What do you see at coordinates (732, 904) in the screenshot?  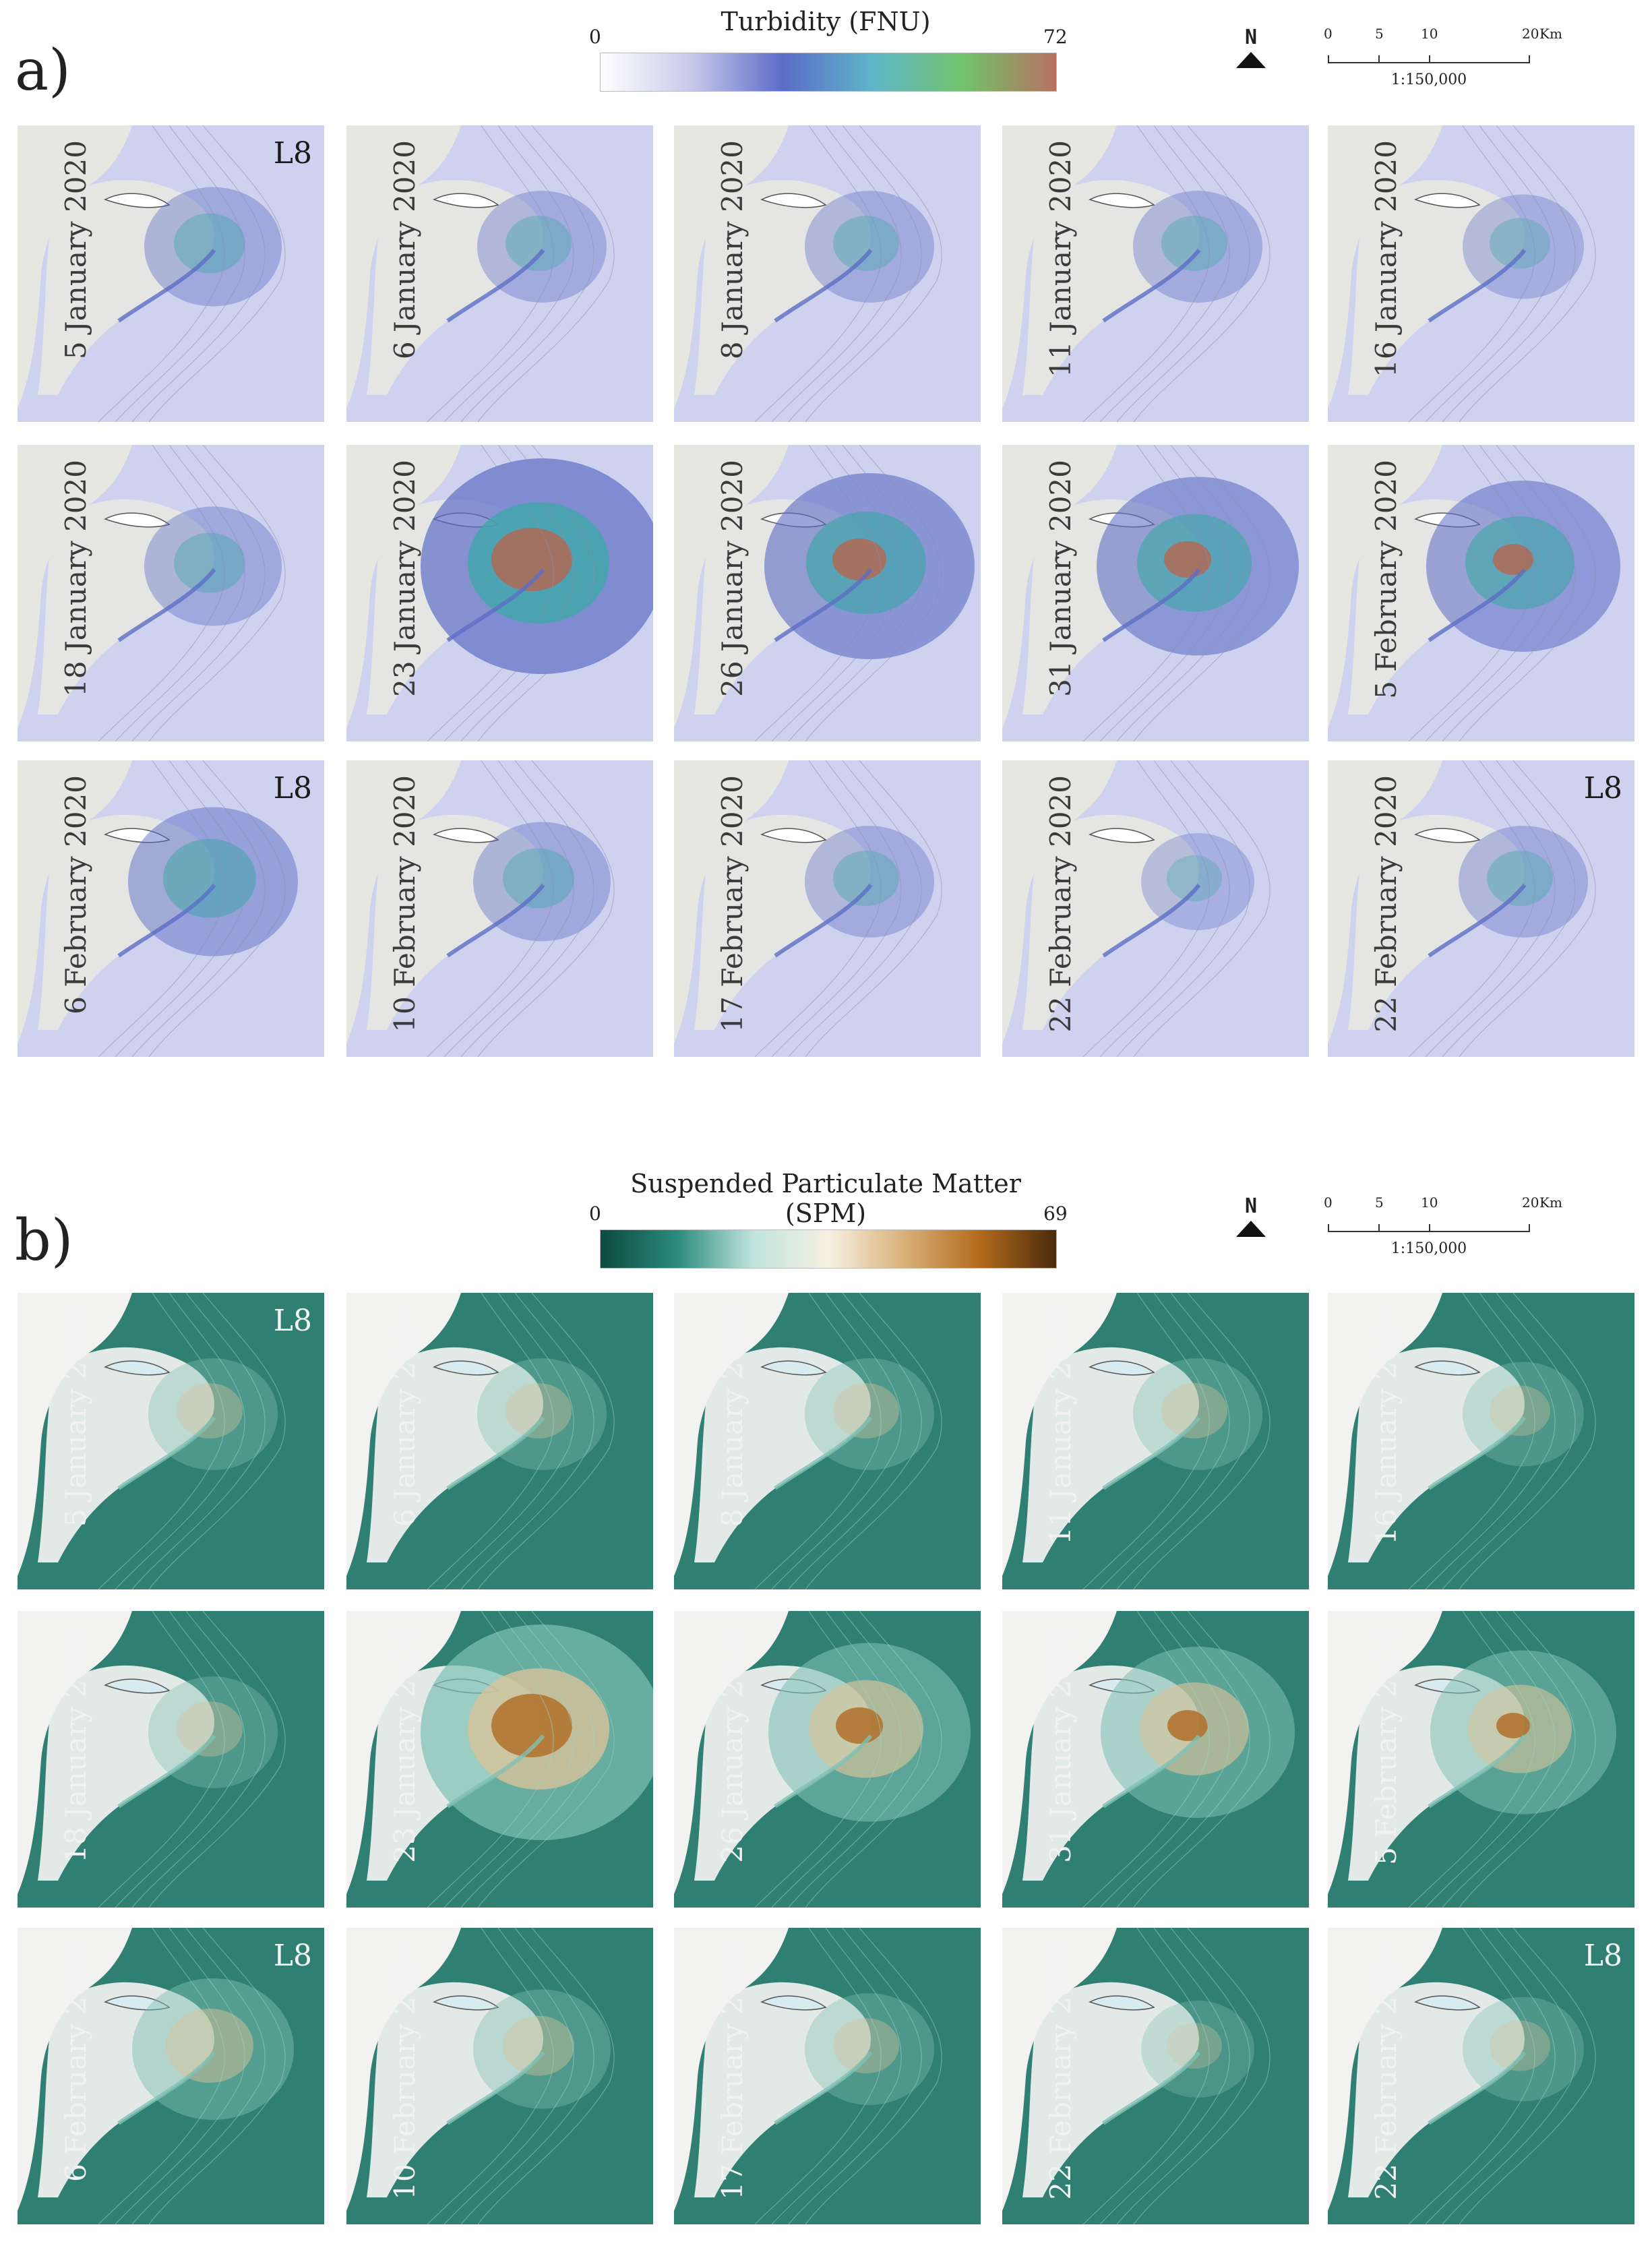 I see `scene-date: 17 February 2020` at bounding box center [732, 904].